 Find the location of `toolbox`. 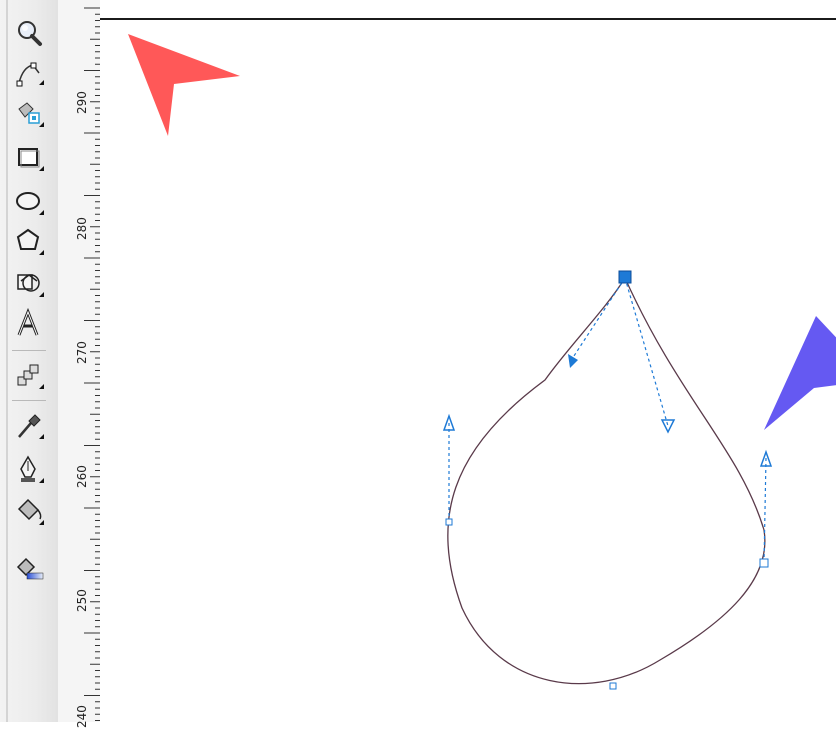

toolbox is located at coordinates (29, 361).